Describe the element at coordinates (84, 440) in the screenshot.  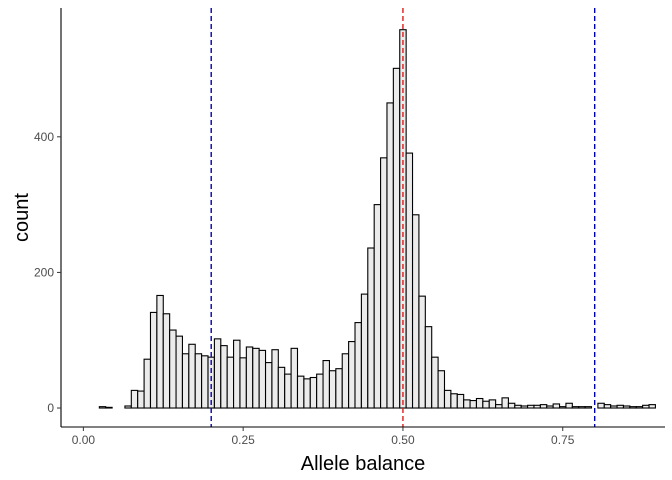
I see `x-tick-label: 0.00` at that location.